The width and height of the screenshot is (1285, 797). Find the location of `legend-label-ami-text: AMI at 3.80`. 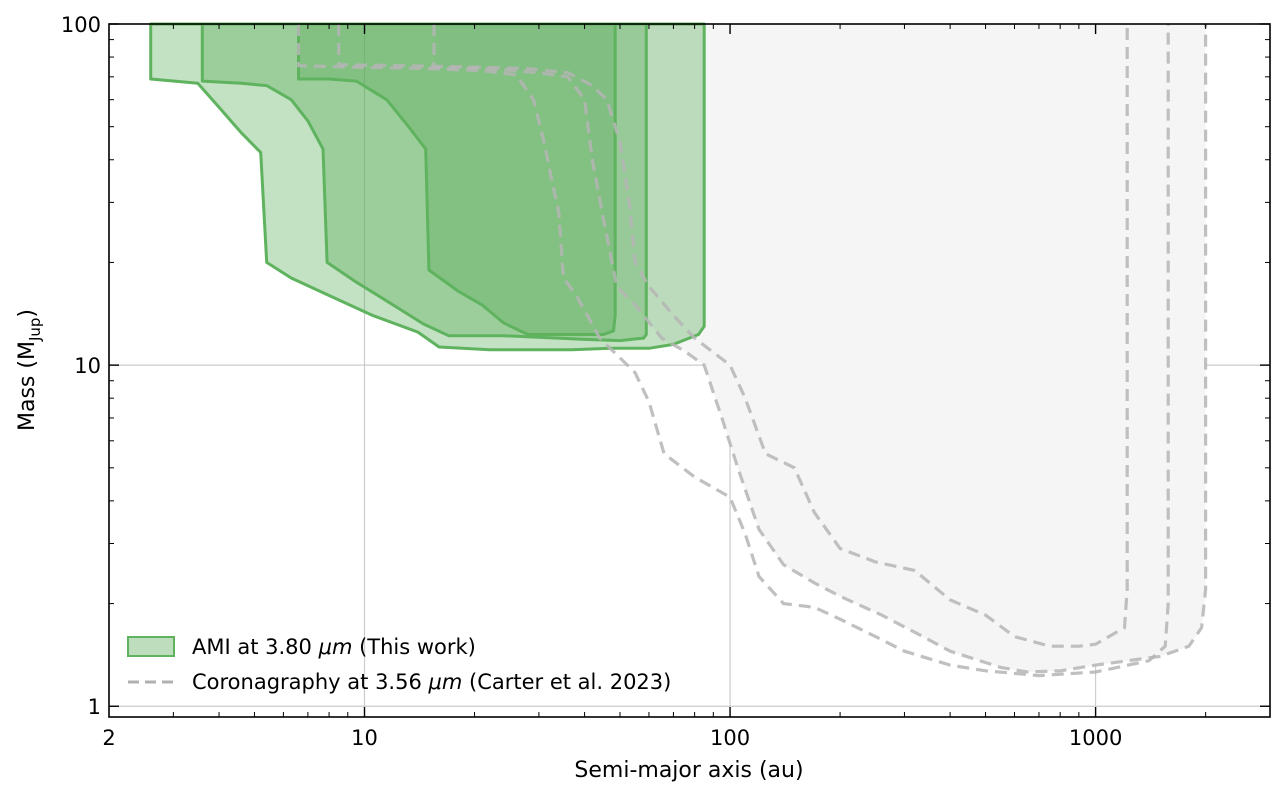

legend-label-ami-text: AMI at 3.80 is located at coordinates (255, 647).